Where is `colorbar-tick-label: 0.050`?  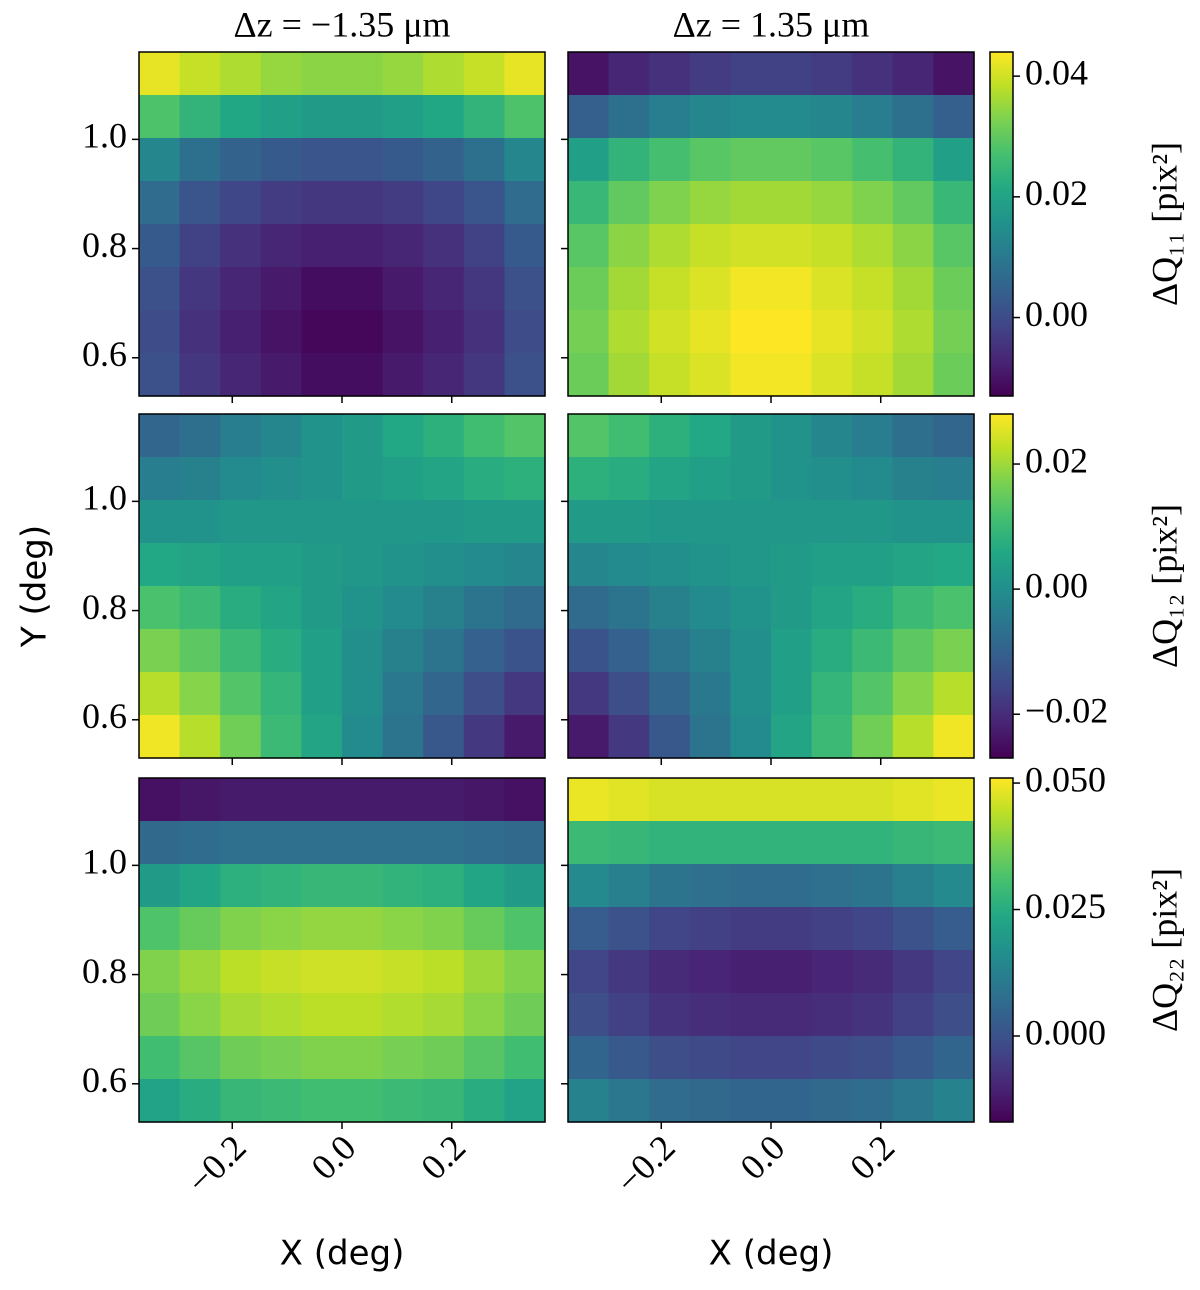 colorbar-tick-label: 0.050 is located at coordinates (1065, 779).